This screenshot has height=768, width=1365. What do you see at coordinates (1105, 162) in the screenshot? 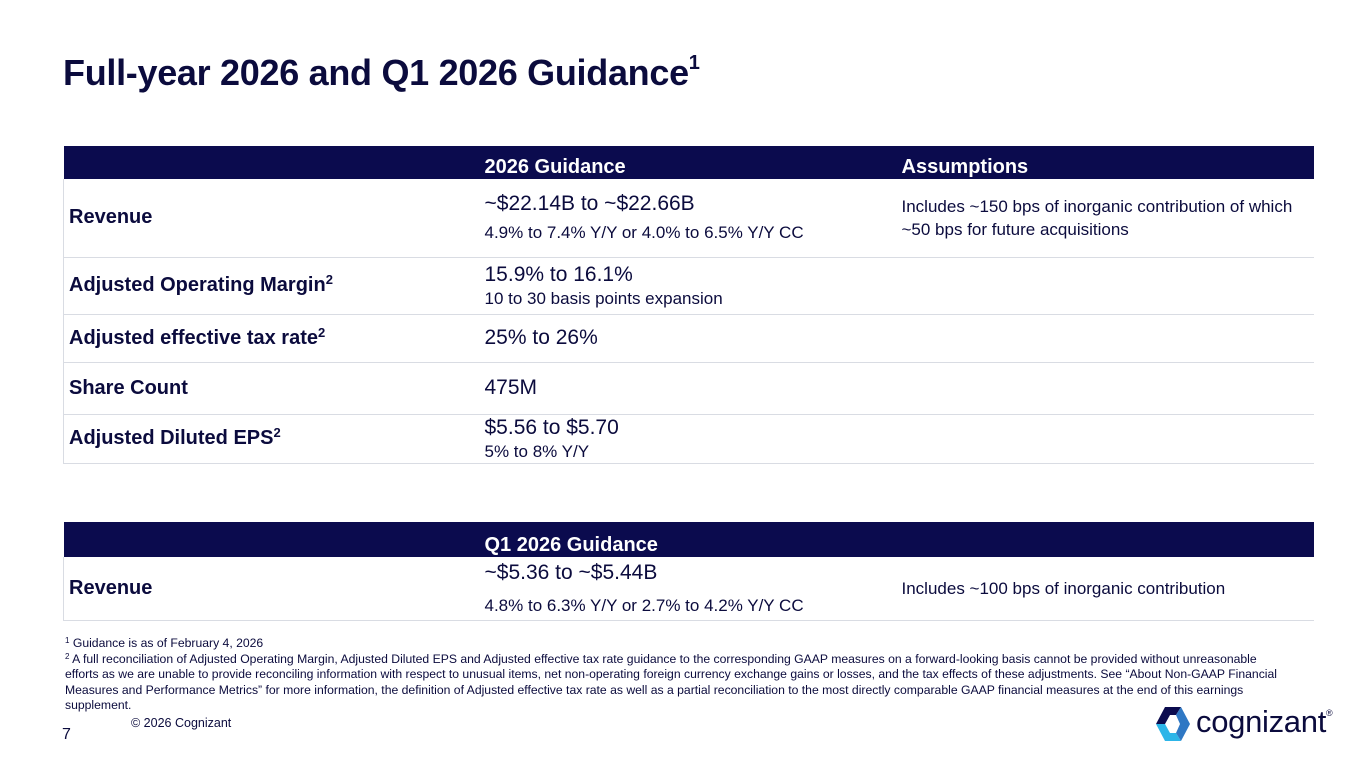
I see `header-assumptions: Assumptions` at bounding box center [1105, 162].